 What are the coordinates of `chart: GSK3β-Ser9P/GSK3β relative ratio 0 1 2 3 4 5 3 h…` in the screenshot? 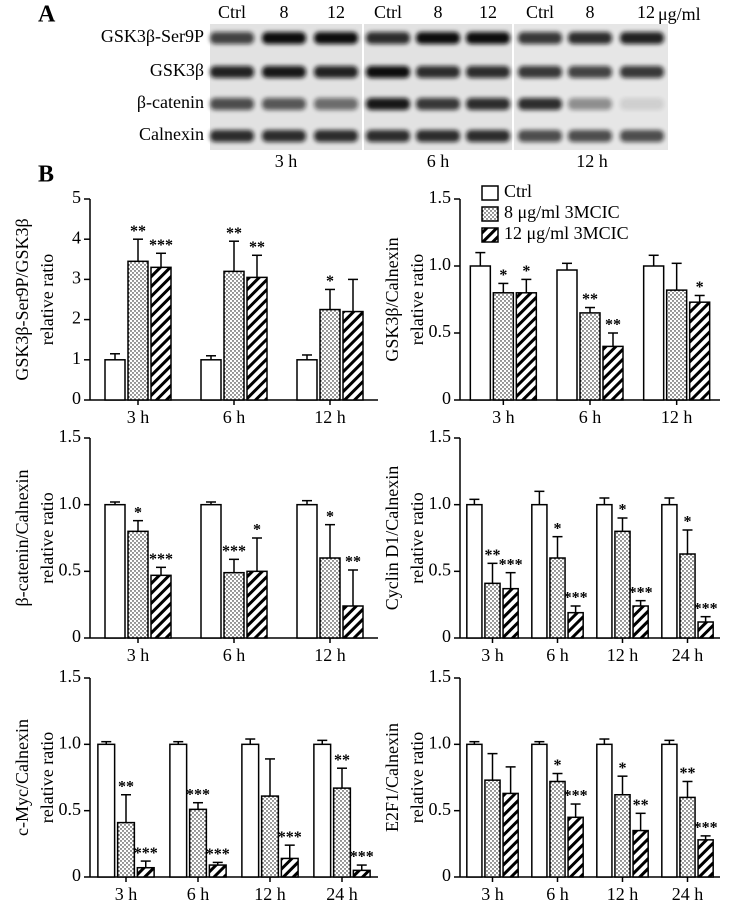 It's located at (195, 307).